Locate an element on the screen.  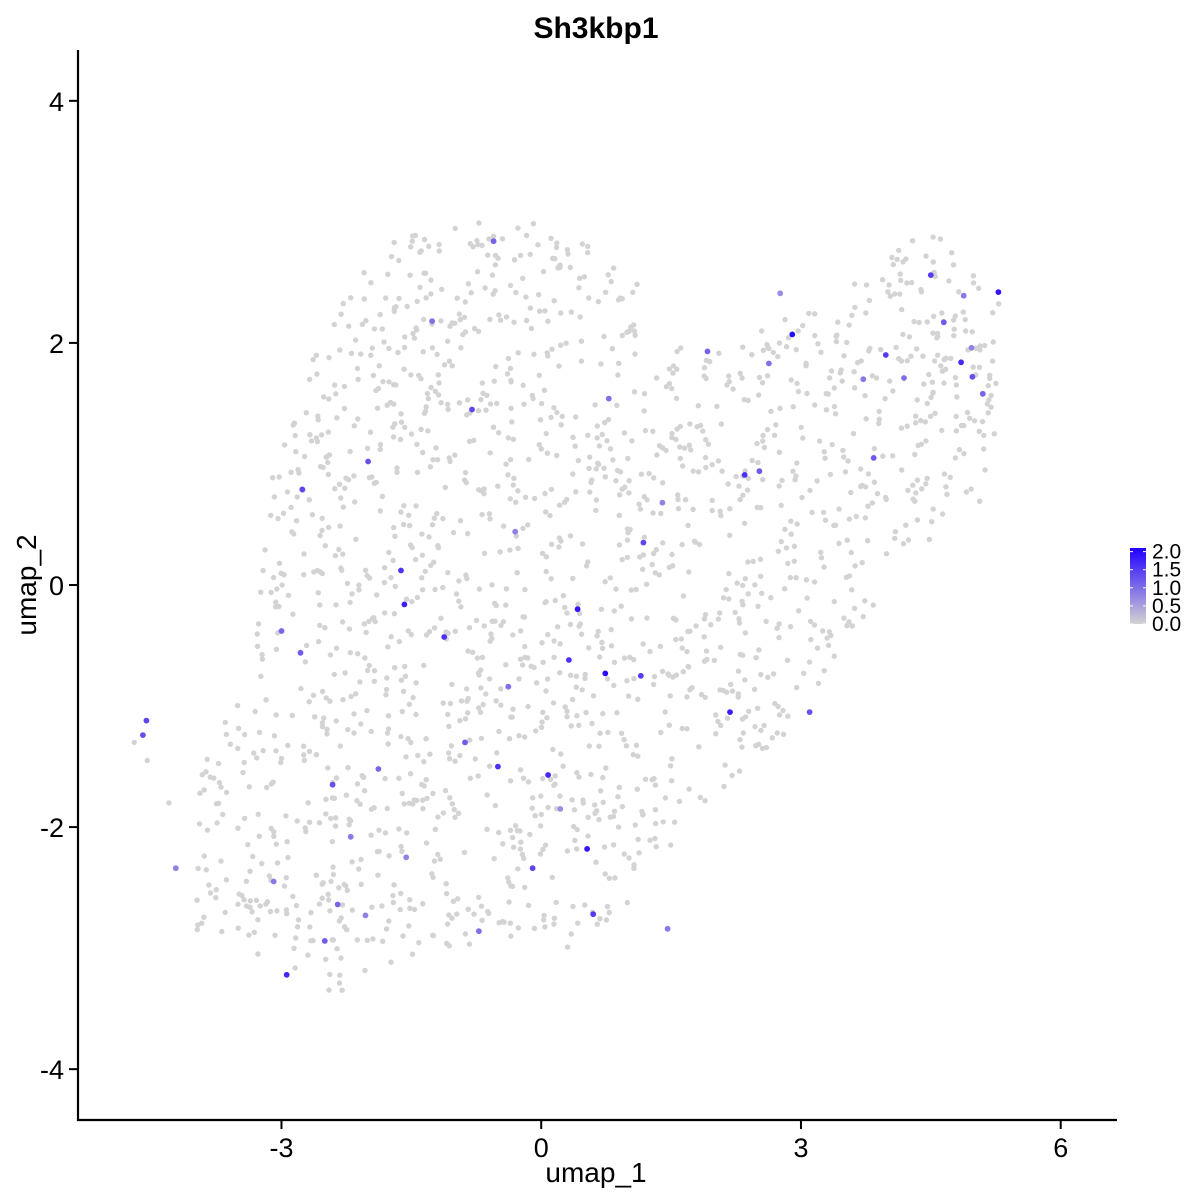
x-axis-title: umap_1 is located at coordinates (595, 1172).